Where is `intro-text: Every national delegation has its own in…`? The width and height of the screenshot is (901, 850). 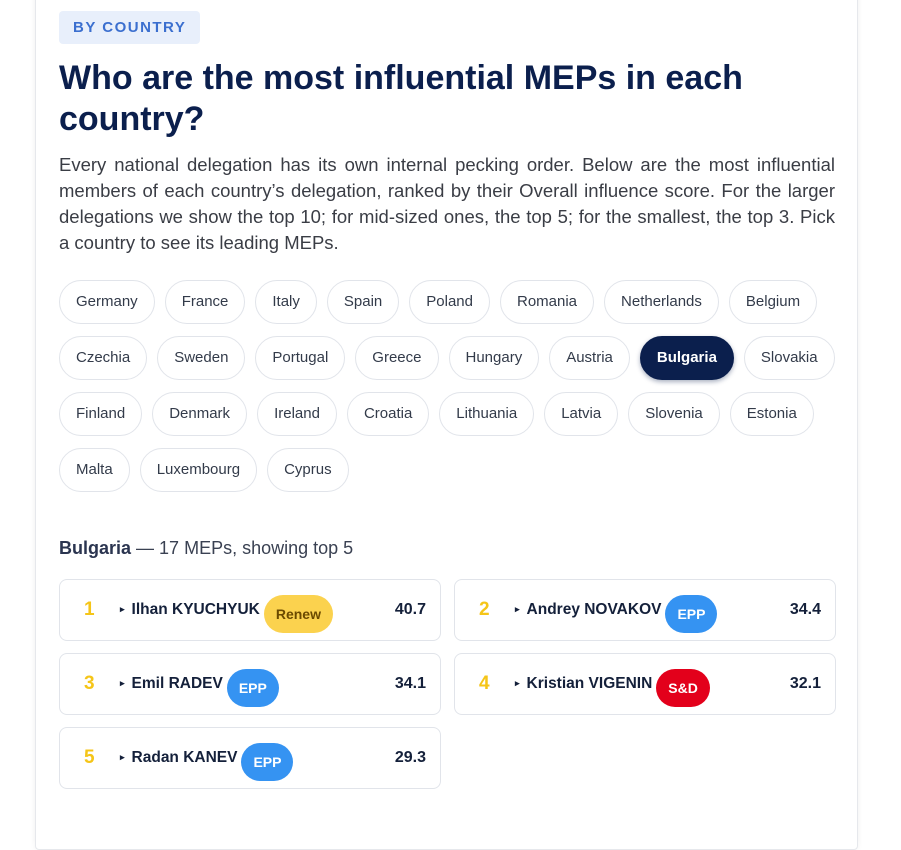 intro-text: Every national delegation has its own in… is located at coordinates (447, 203).